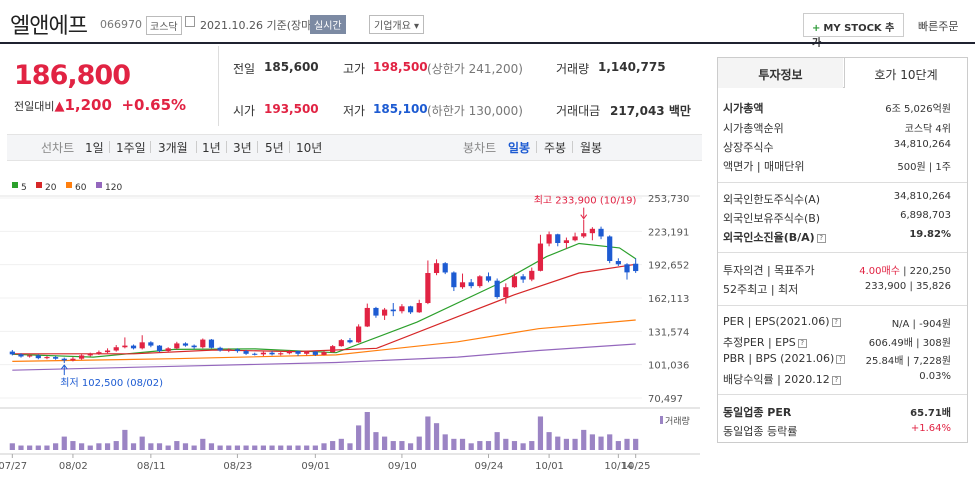 The width and height of the screenshot is (975, 483). Describe the element at coordinates (668, 232) in the screenshot. I see `y-tick-label: 223,191` at that location.